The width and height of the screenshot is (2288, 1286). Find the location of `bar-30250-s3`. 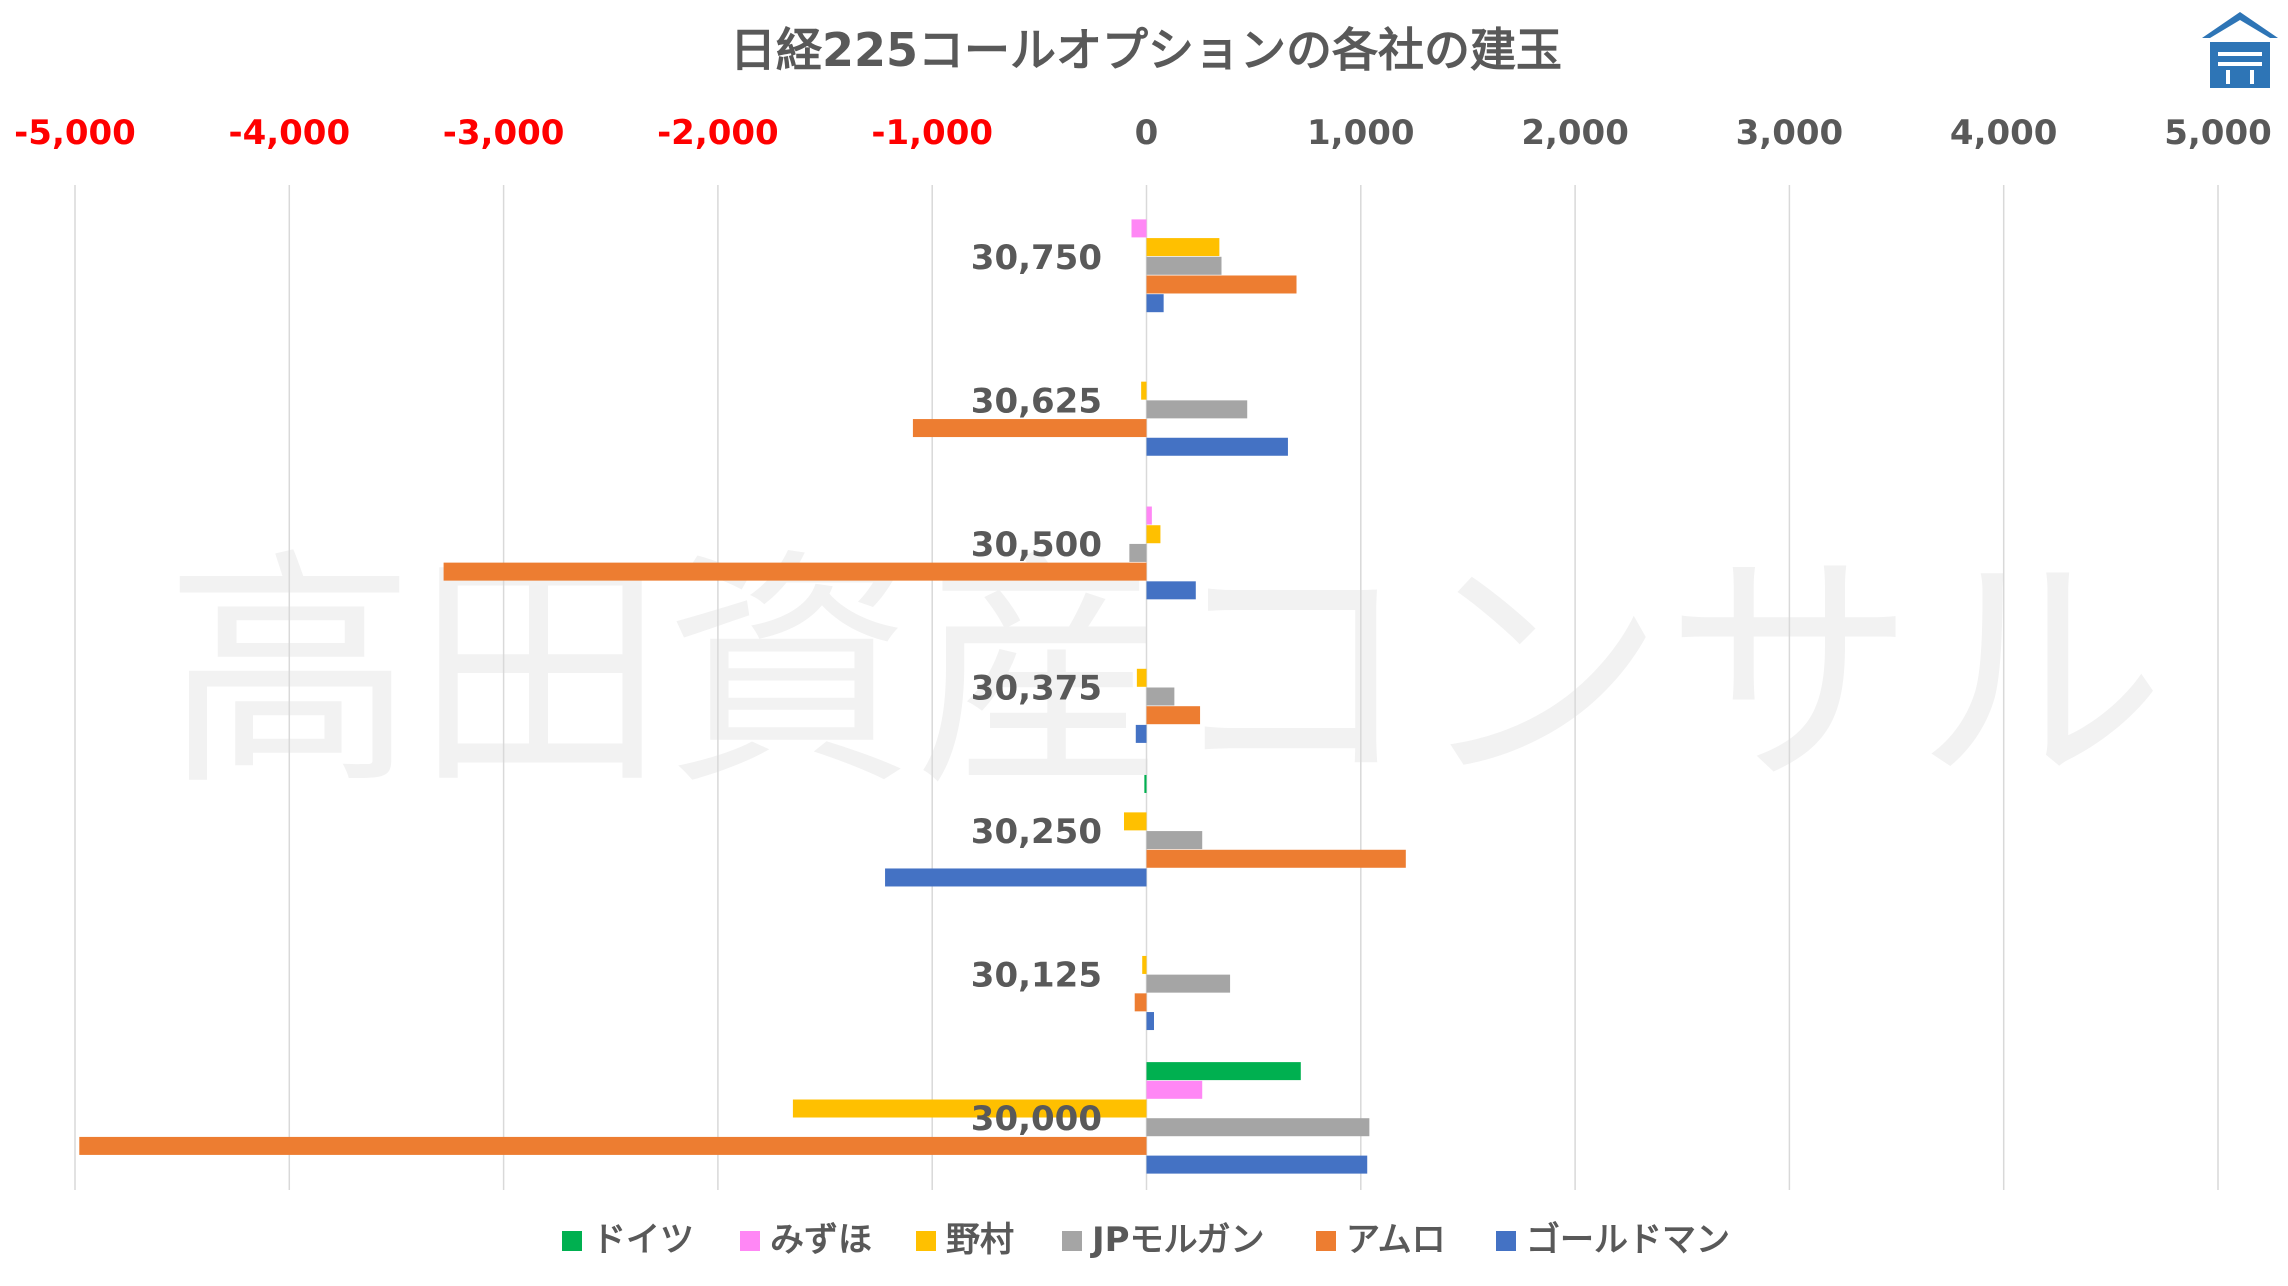

bar-30250-s3 is located at coordinates (1174, 840).